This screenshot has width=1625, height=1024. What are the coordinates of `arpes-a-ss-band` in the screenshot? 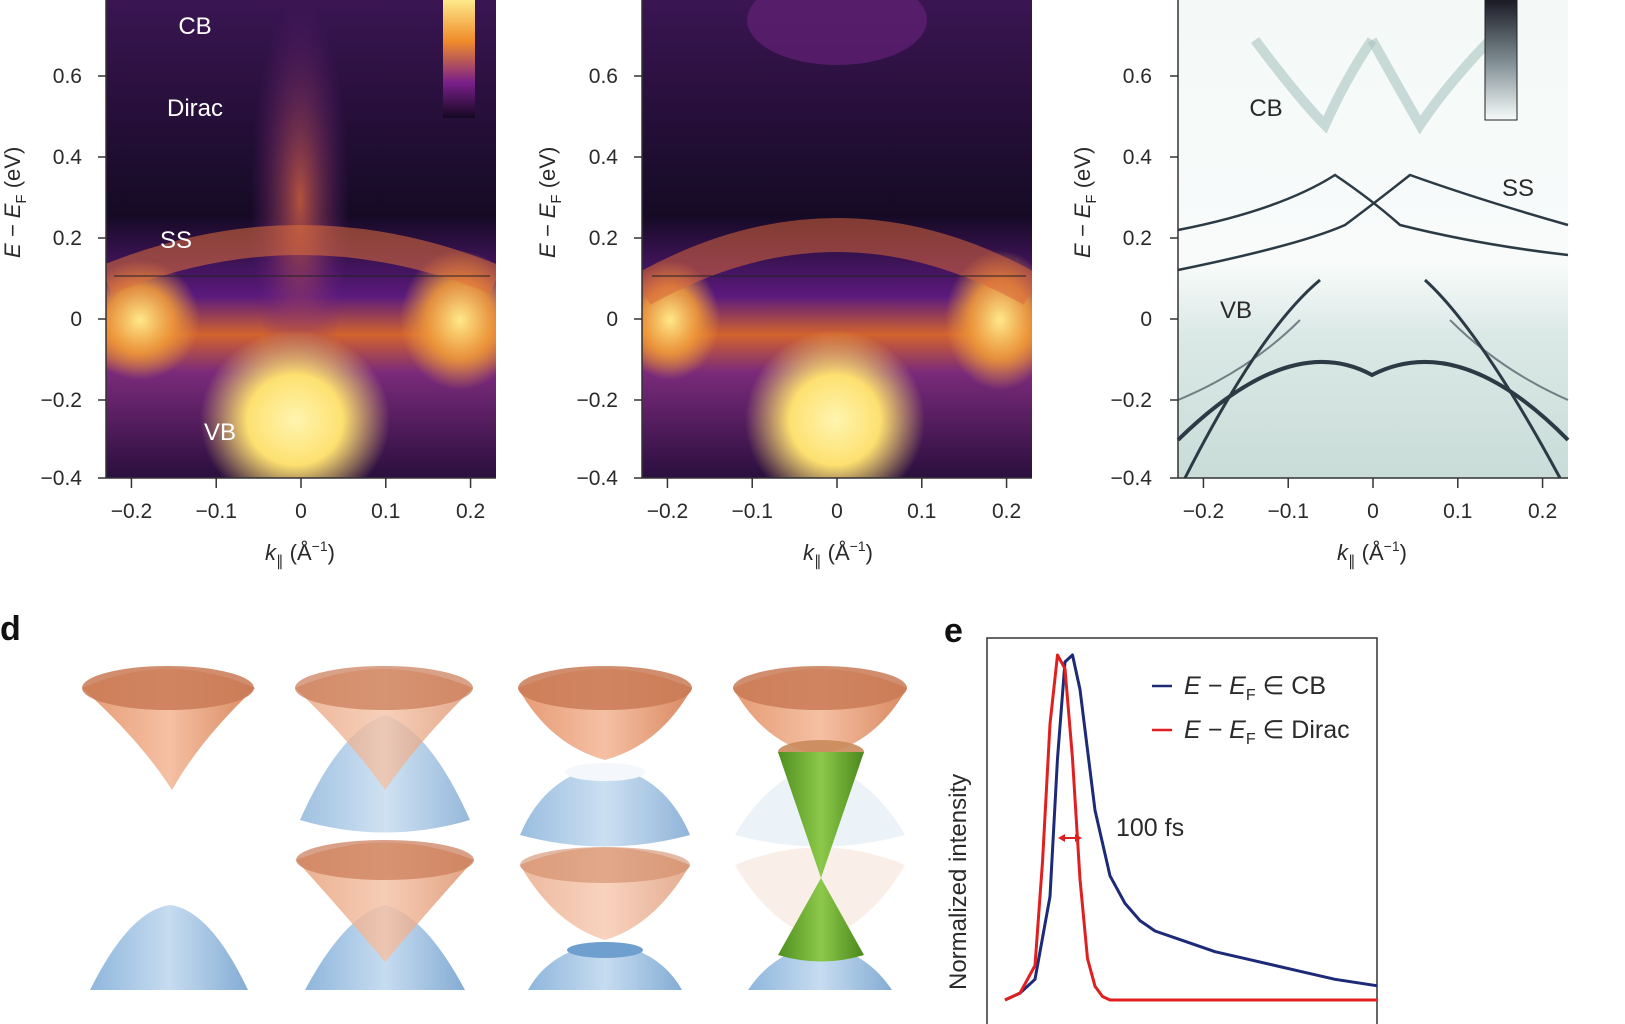 It's located at (301, 259).